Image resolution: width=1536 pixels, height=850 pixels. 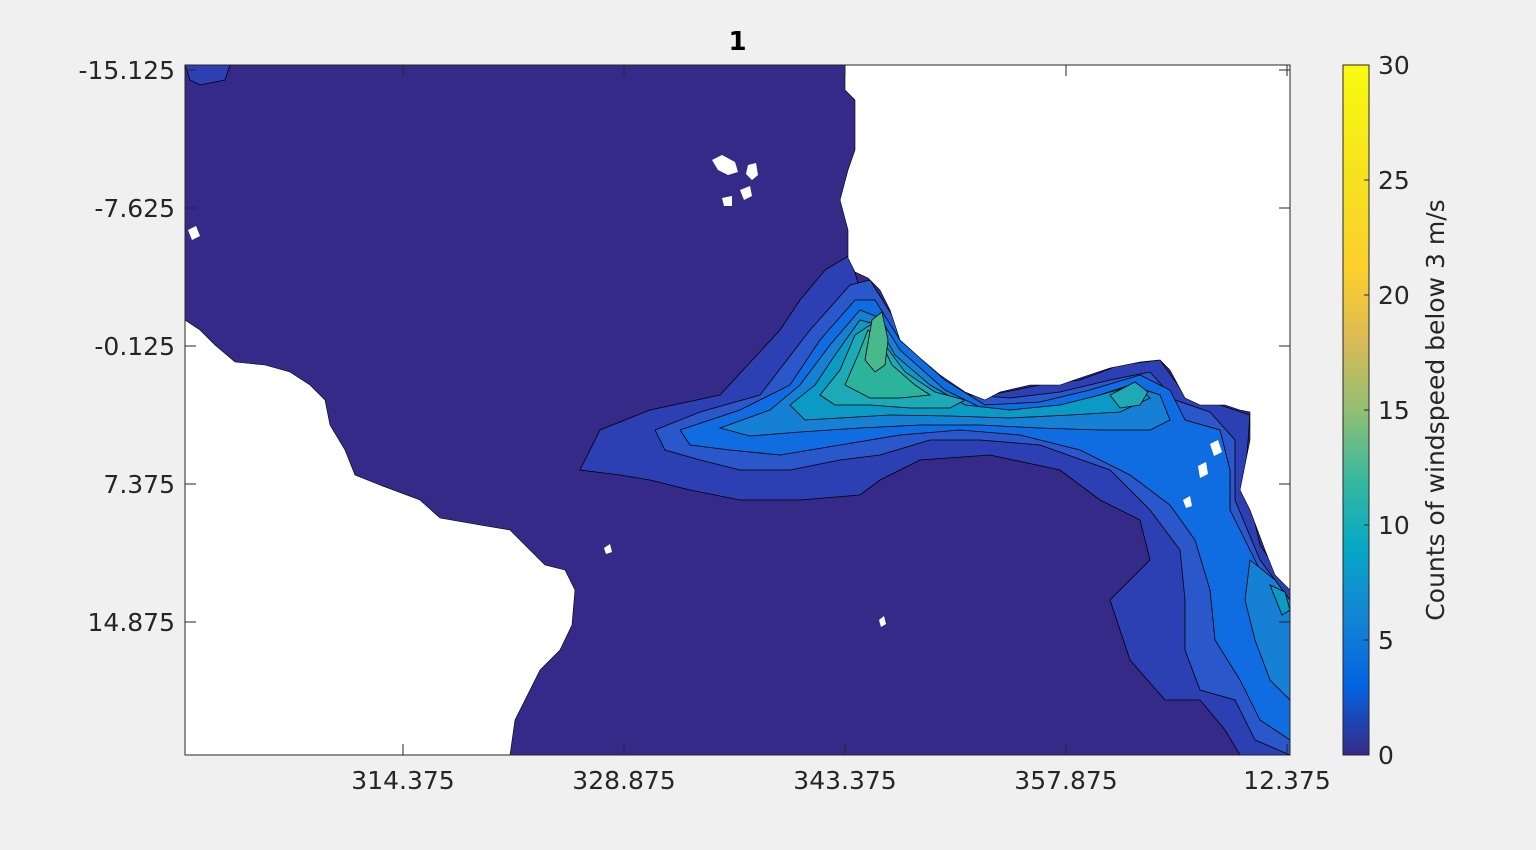 What do you see at coordinates (127, 70) in the screenshot?
I see `y-tick-label: -15.125` at bounding box center [127, 70].